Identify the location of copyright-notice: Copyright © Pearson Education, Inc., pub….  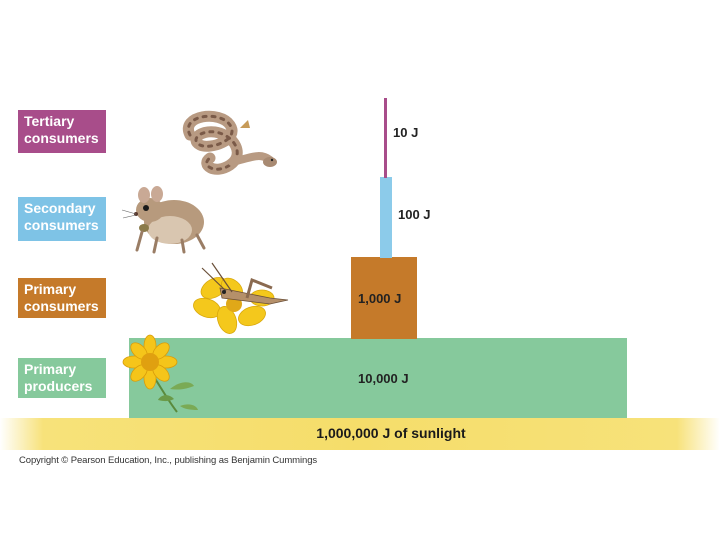
(168, 460).